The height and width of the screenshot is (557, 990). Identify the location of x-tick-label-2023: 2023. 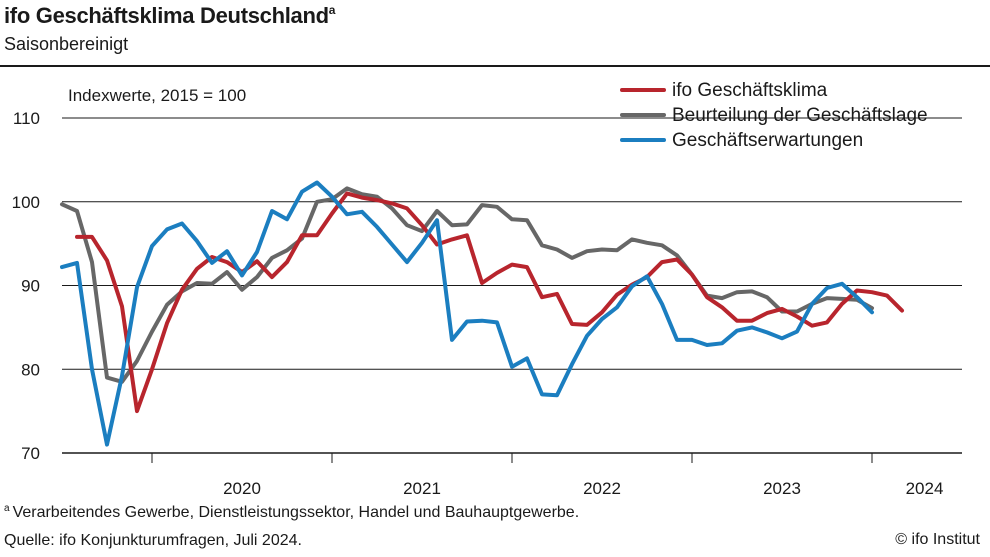
(782, 488).